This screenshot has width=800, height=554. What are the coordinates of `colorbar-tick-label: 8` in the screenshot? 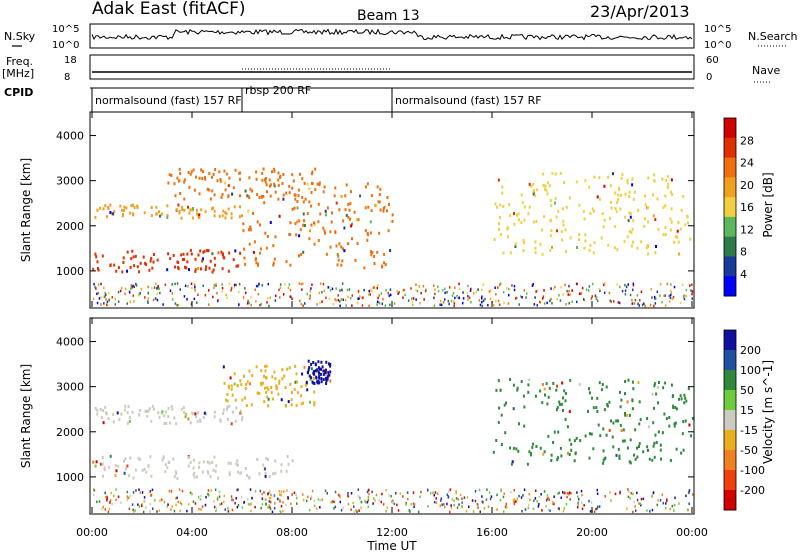 It's located at (743, 252).